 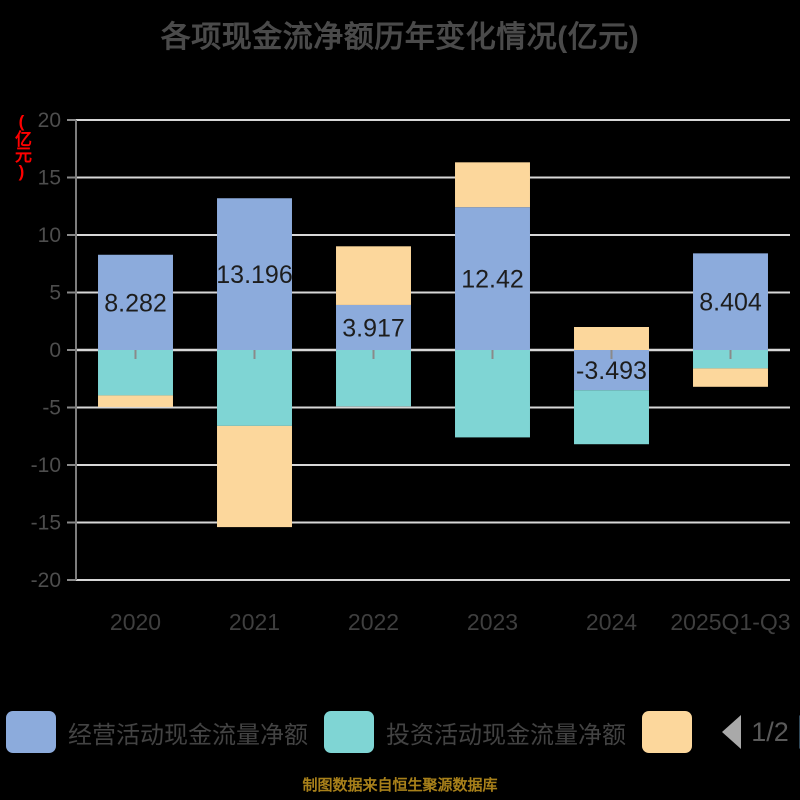 What do you see at coordinates (46, 465) in the screenshot?
I see `y-axis-tick-label: -10` at bounding box center [46, 465].